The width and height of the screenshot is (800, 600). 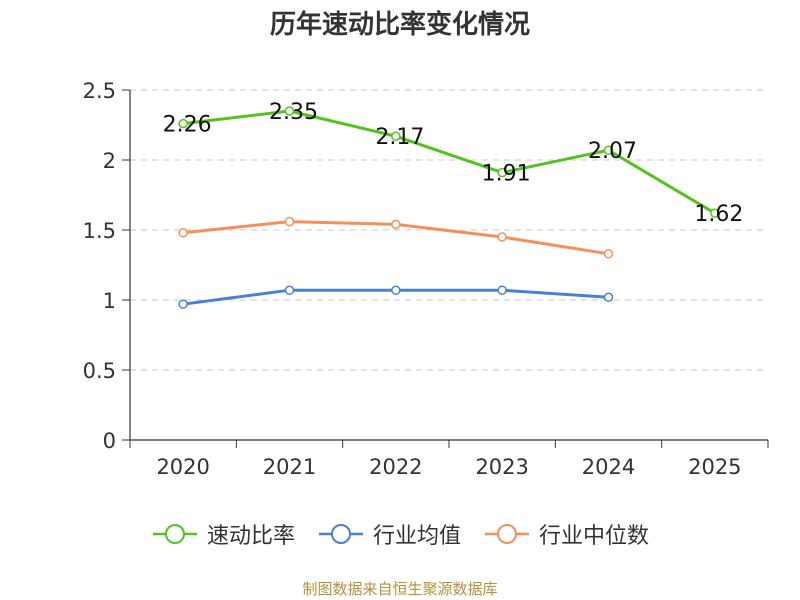 I want to click on y-tick-label: 1, so click(x=109, y=301).